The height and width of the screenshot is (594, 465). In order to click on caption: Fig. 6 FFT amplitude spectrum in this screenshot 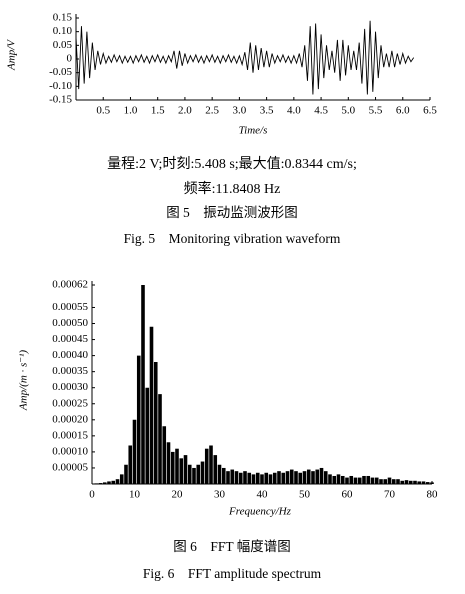, I will do `click(232, 573)`.